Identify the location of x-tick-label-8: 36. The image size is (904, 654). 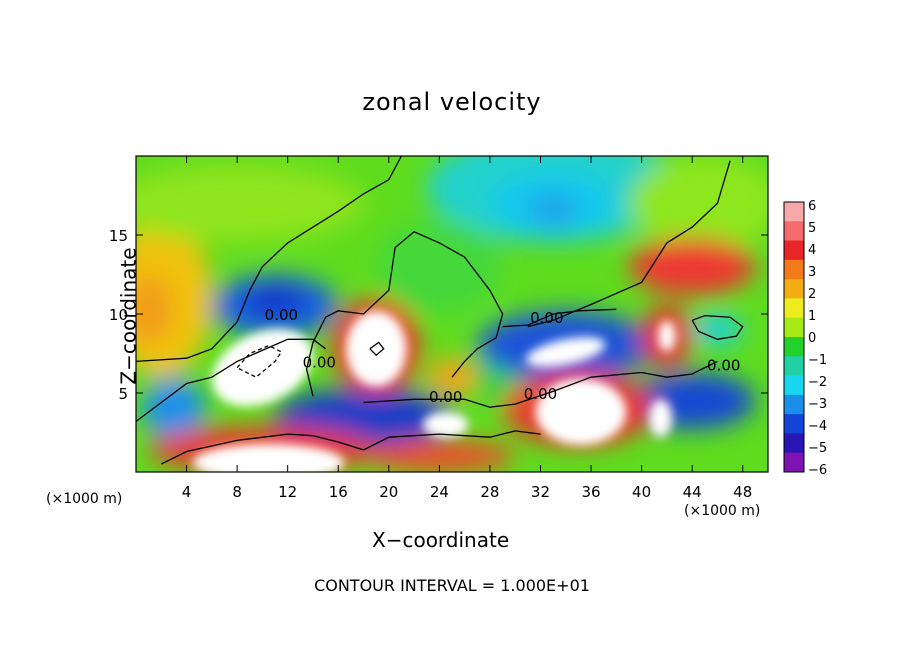
(590, 492).